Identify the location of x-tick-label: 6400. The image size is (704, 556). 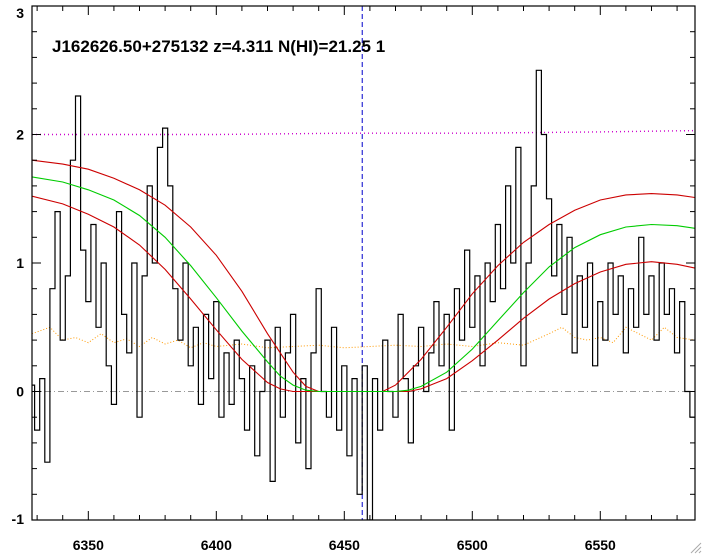
(216, 545).